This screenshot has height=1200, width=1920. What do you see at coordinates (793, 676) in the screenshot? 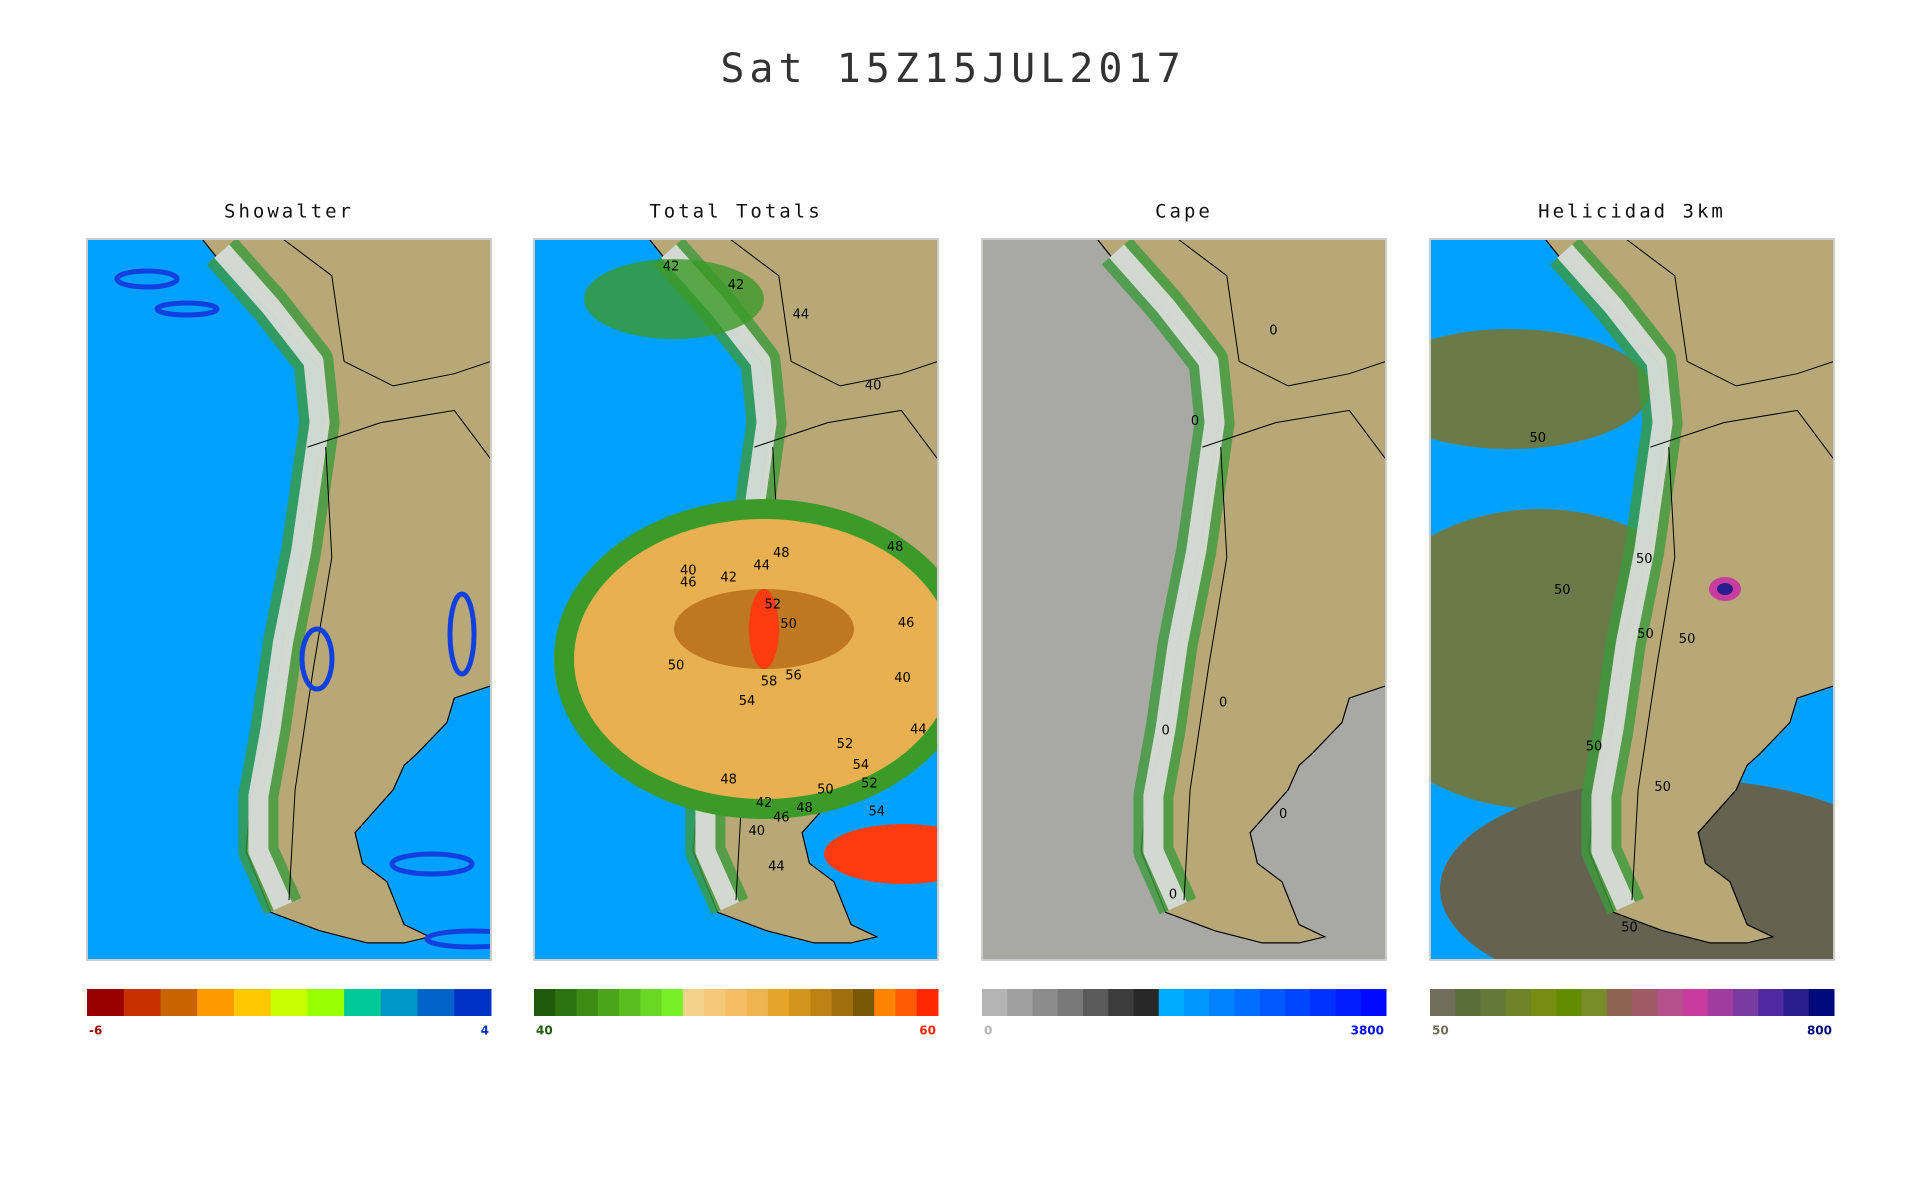
I see `contour-label: 56` at bounding box center [793, 676].